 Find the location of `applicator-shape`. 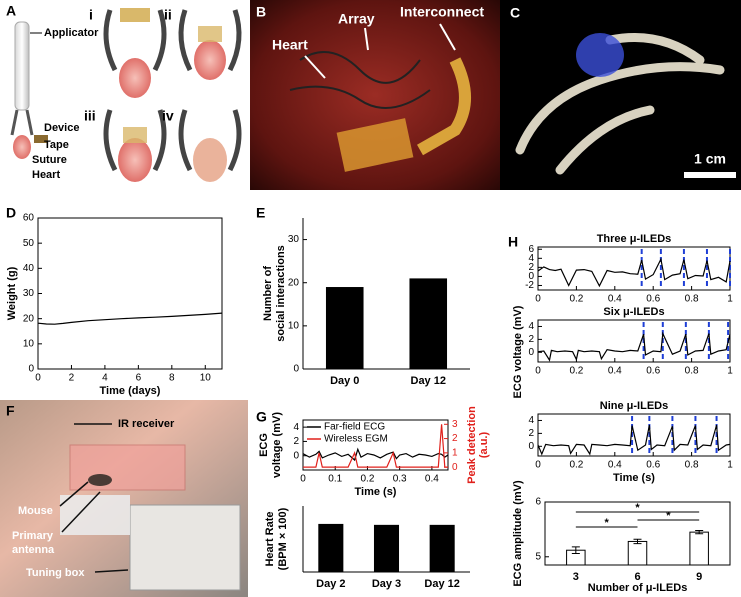

applicator-shape is located at coordinates (22, 66).